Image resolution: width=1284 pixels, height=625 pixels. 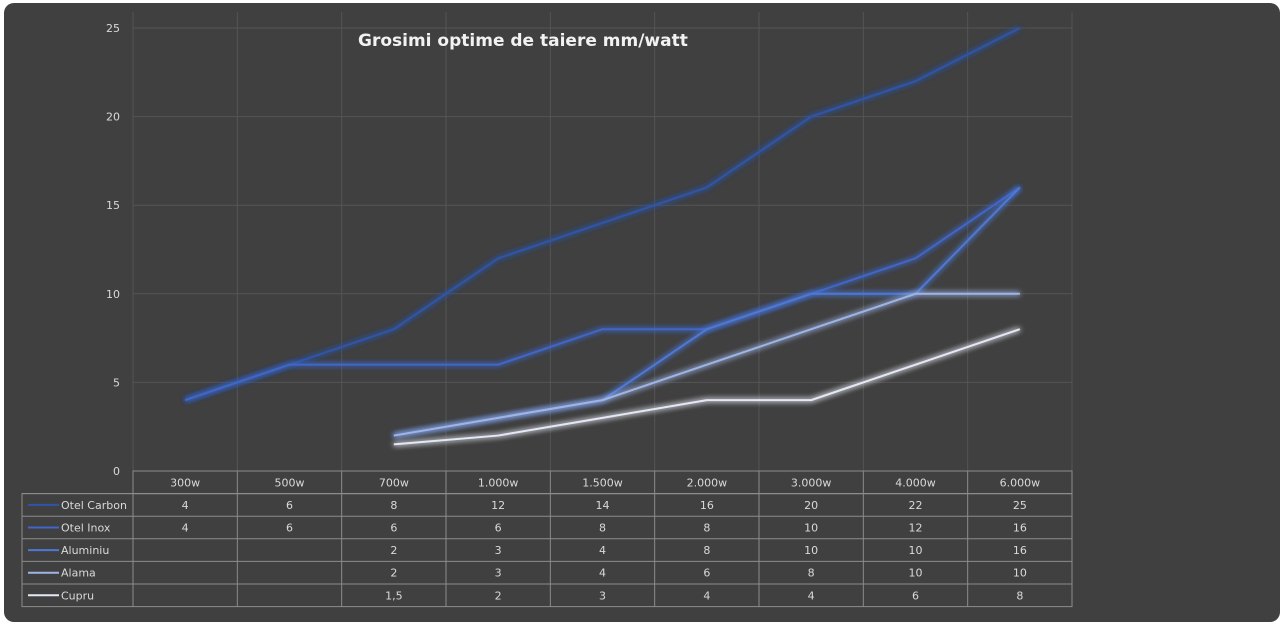 I want to click on table-cell: 14, so click(x=603, y=505).